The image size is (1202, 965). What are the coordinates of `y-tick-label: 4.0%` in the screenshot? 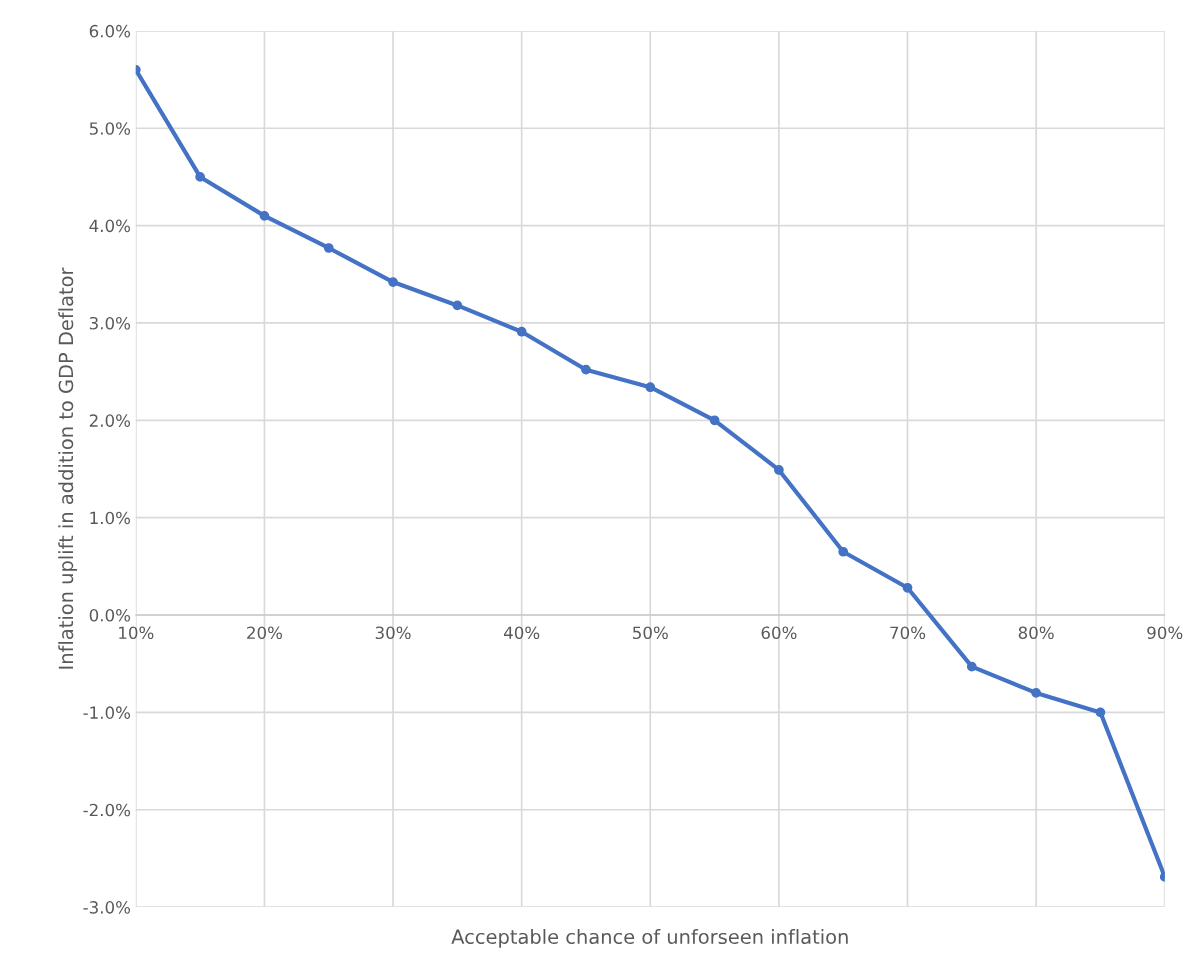 It's located at (110, 226).